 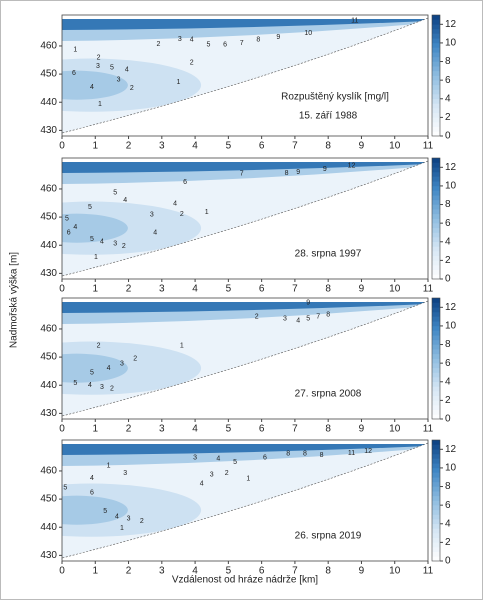 I want to click on panel-title: 26. srpna 2019, so click(x=328, y=536).